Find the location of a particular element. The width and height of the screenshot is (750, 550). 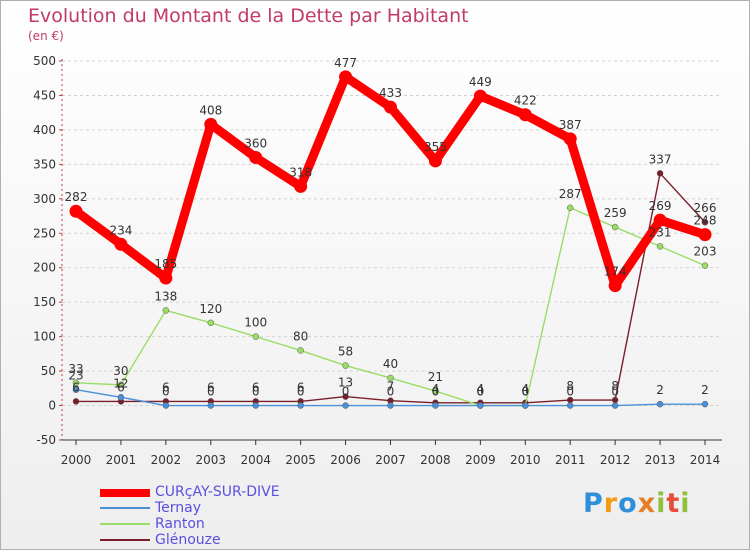

y-tick-label: 50 is located at coordinates (48, 371).